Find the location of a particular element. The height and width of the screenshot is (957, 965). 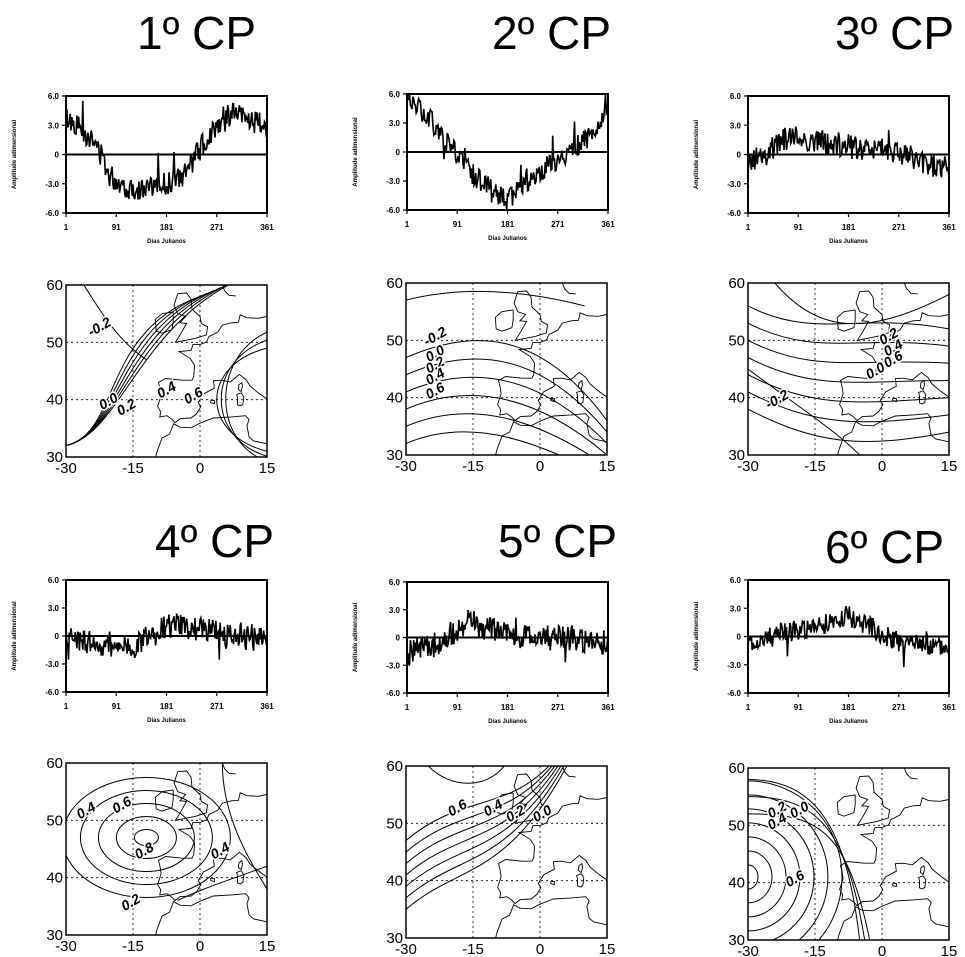

coastline is located at coordinates (550, 369).